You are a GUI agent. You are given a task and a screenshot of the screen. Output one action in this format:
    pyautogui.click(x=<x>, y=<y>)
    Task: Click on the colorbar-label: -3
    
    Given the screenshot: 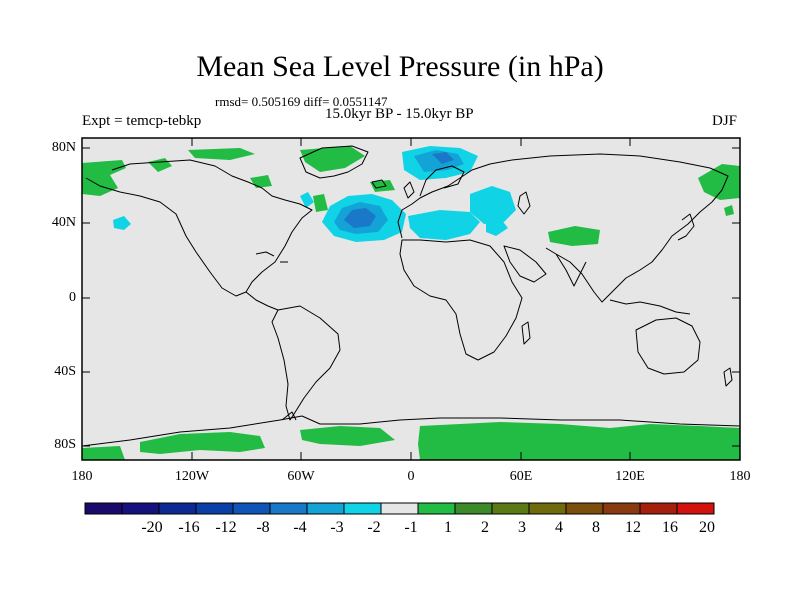 What is the action you would take?
    pyautogui.click(x=337, y=527)
    